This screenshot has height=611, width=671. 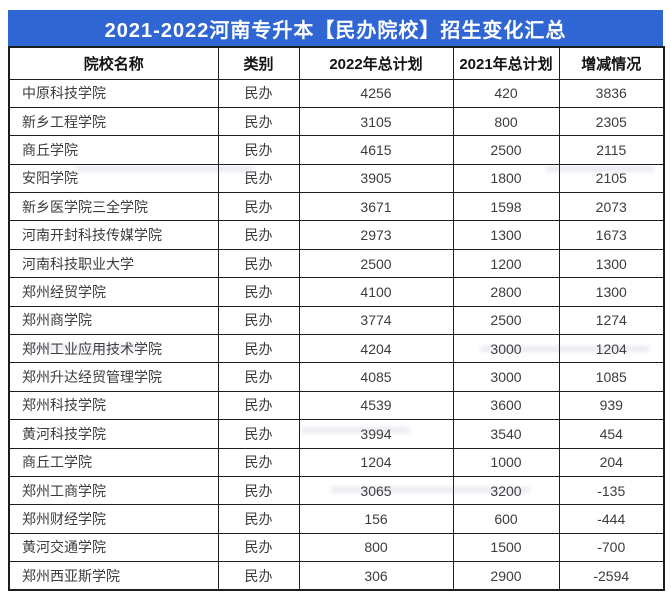 What do you see at coordinates (376, 576) in the screenshot?
I see `plan-2022-cell: 306` at bounding box center [376, 576].